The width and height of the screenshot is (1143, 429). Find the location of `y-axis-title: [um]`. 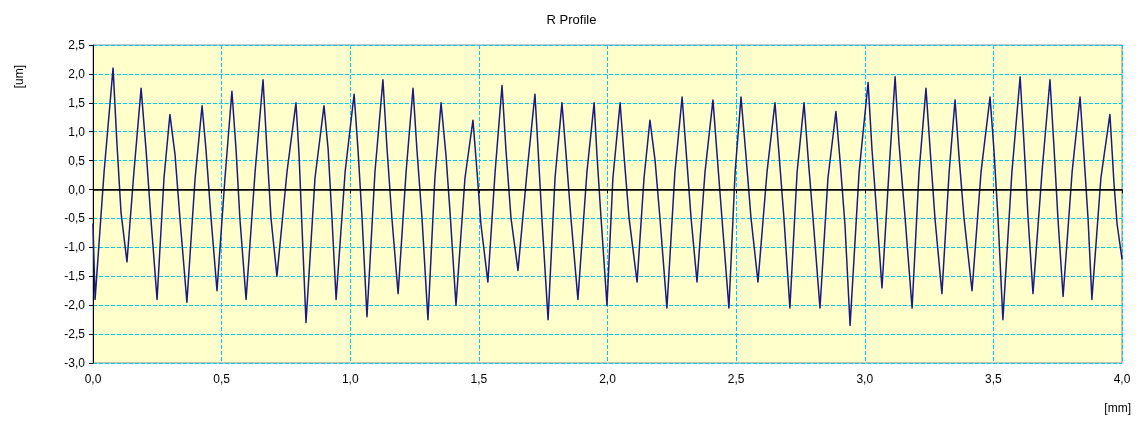

y-axis-title: [um] is located at coordinates (19, 76).